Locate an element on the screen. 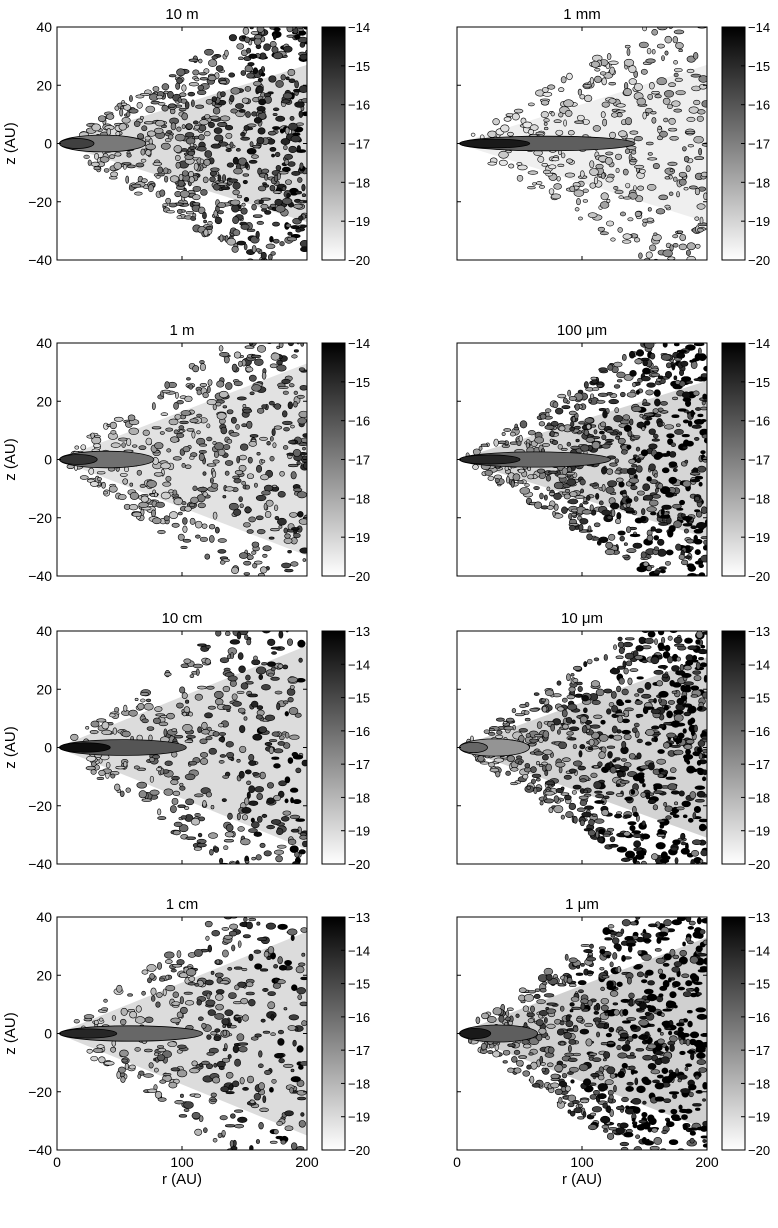 This screenshot has height=1228, width=778. core-inner is located at coordinates (88, 1033).